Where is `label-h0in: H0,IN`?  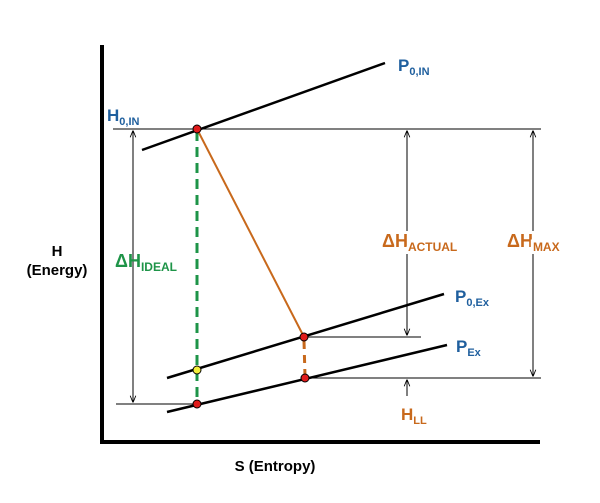 label-h0in: H0,IN is located at coordinates (123, 117).